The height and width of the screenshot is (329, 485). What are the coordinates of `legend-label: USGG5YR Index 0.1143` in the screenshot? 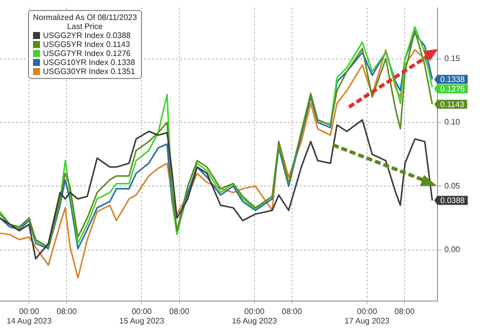 It's located at (86, 44).